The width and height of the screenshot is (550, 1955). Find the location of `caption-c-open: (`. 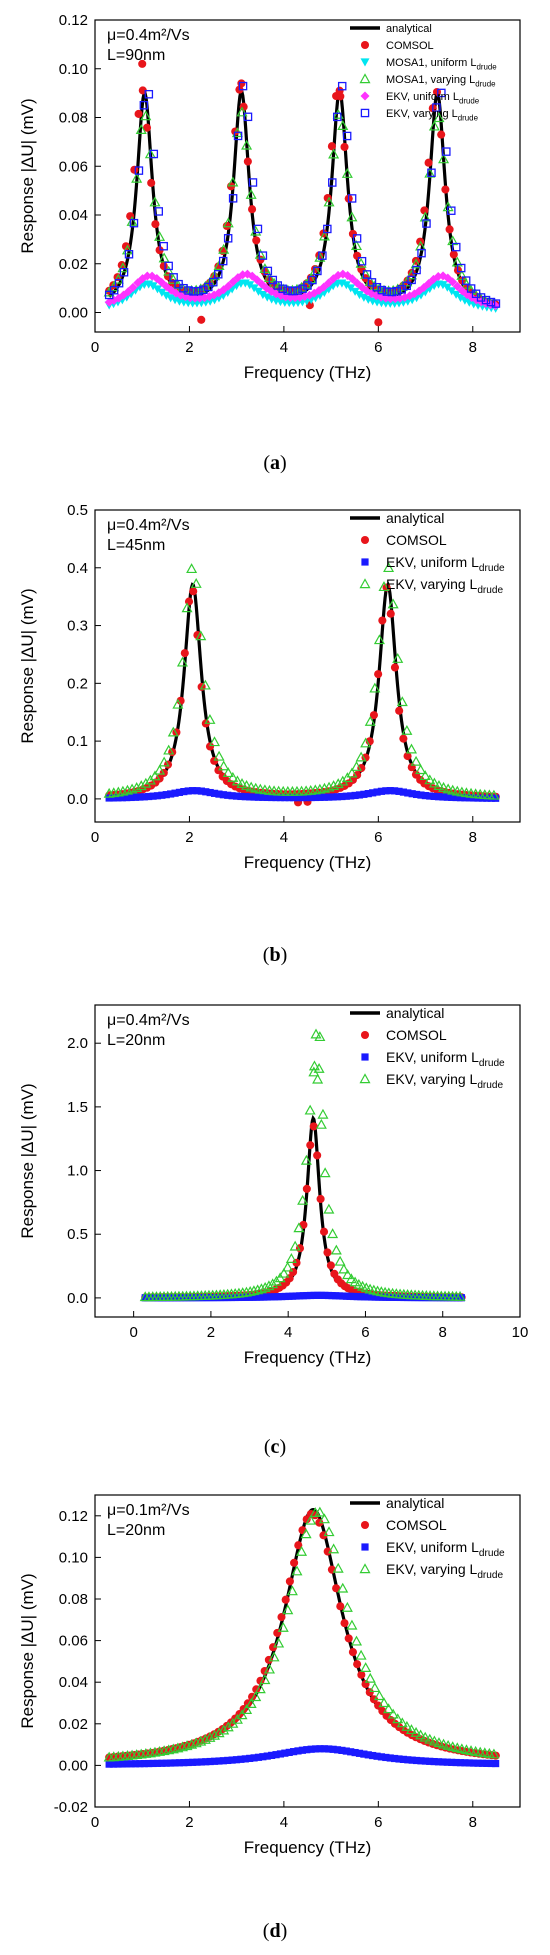

caption-c-open: ( is located at coordinates (267, 1447).